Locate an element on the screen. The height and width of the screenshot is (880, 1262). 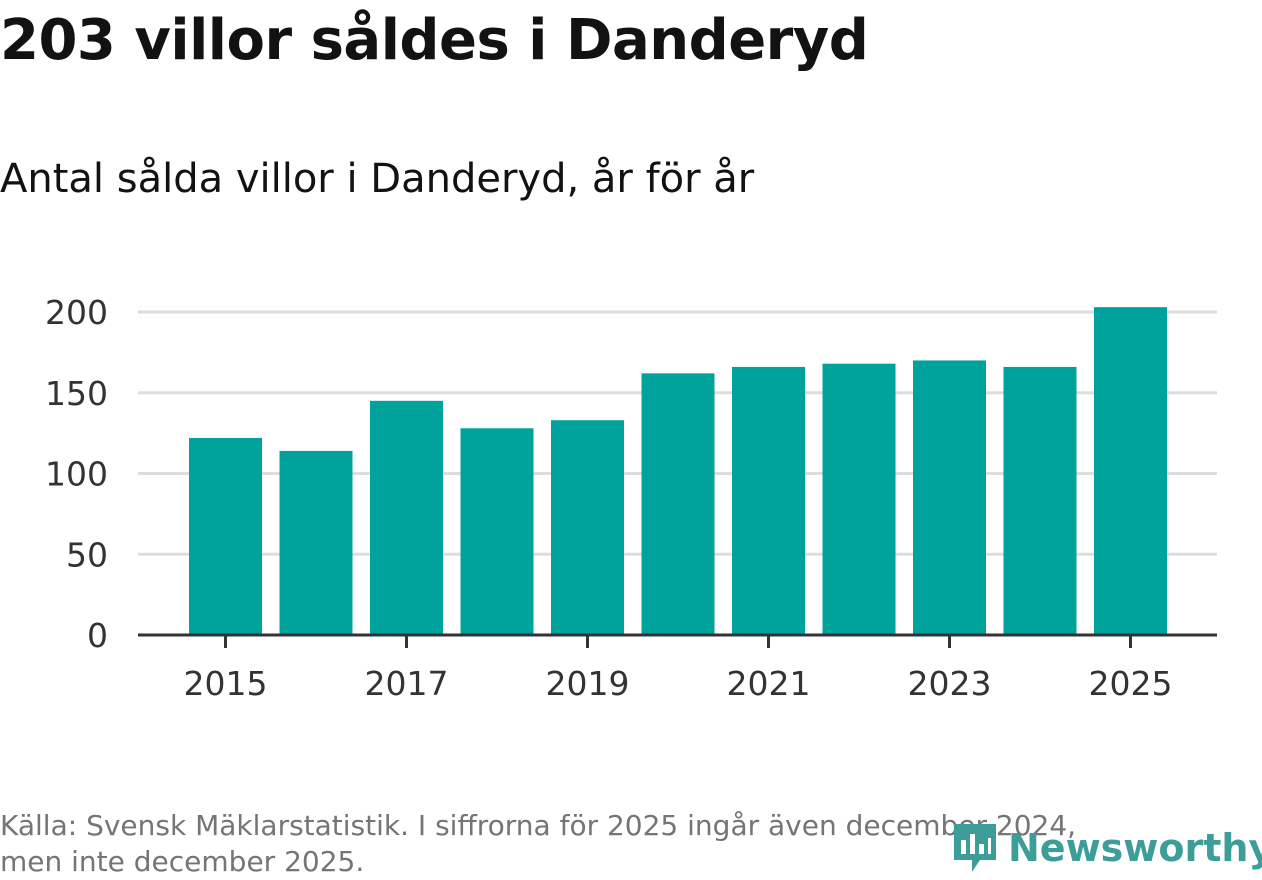
bar-2024 is located at coordinates (1040, 500).